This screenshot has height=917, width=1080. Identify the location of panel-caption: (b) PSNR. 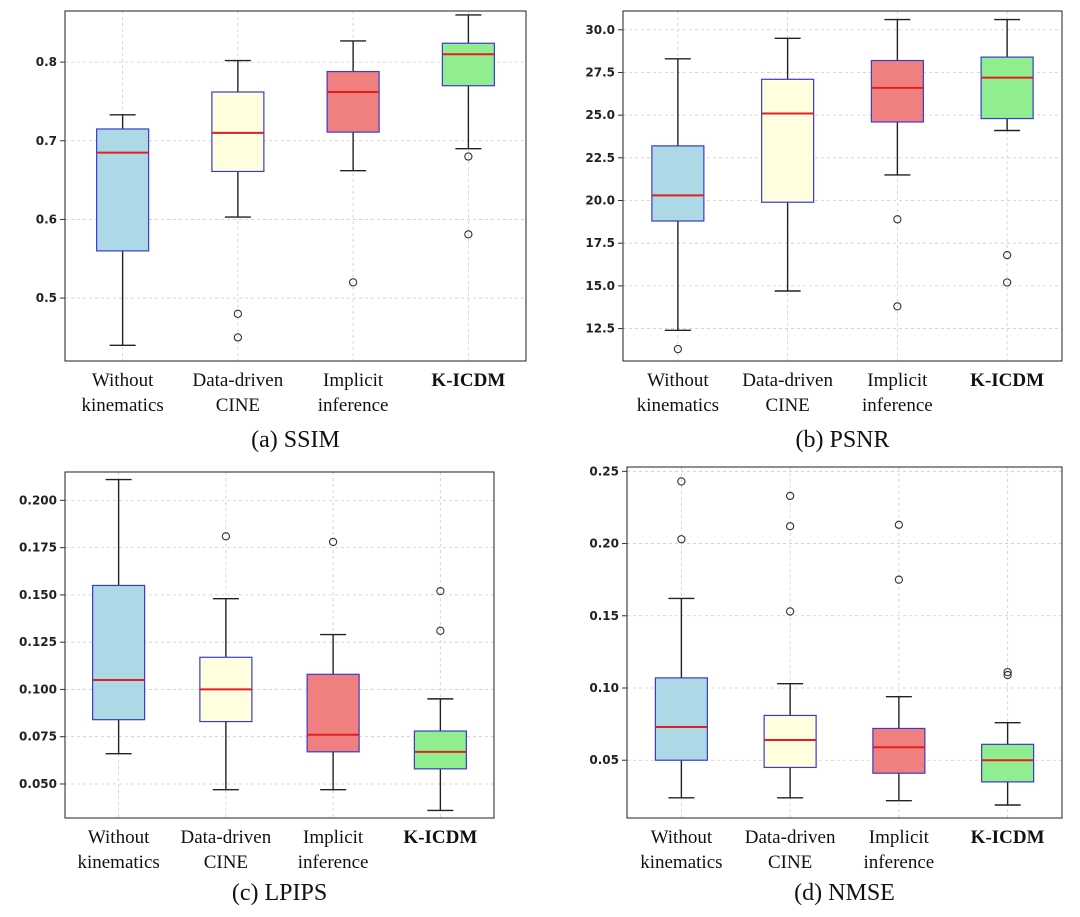
(842, 440).